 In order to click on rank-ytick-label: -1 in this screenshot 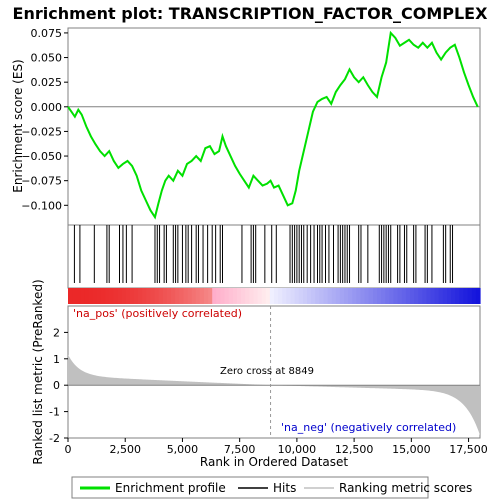, I will do `click(54, 412)`.